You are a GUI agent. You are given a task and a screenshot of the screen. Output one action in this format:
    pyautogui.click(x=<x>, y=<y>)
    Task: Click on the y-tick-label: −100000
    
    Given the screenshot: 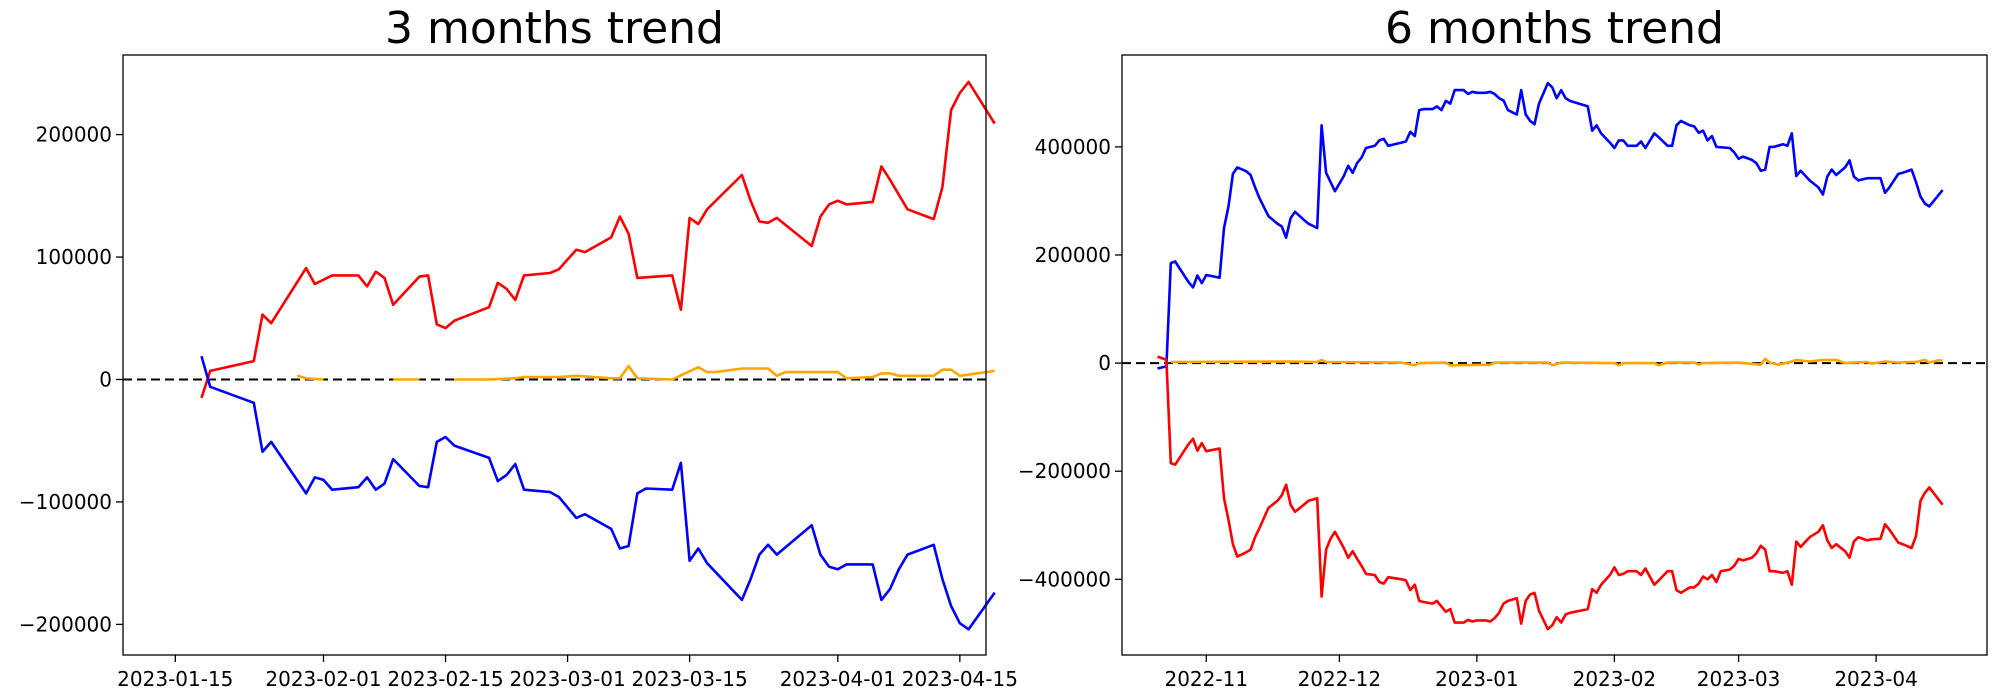 What is the action you would take?
    pyautogui.click(x=65, y=502)
    